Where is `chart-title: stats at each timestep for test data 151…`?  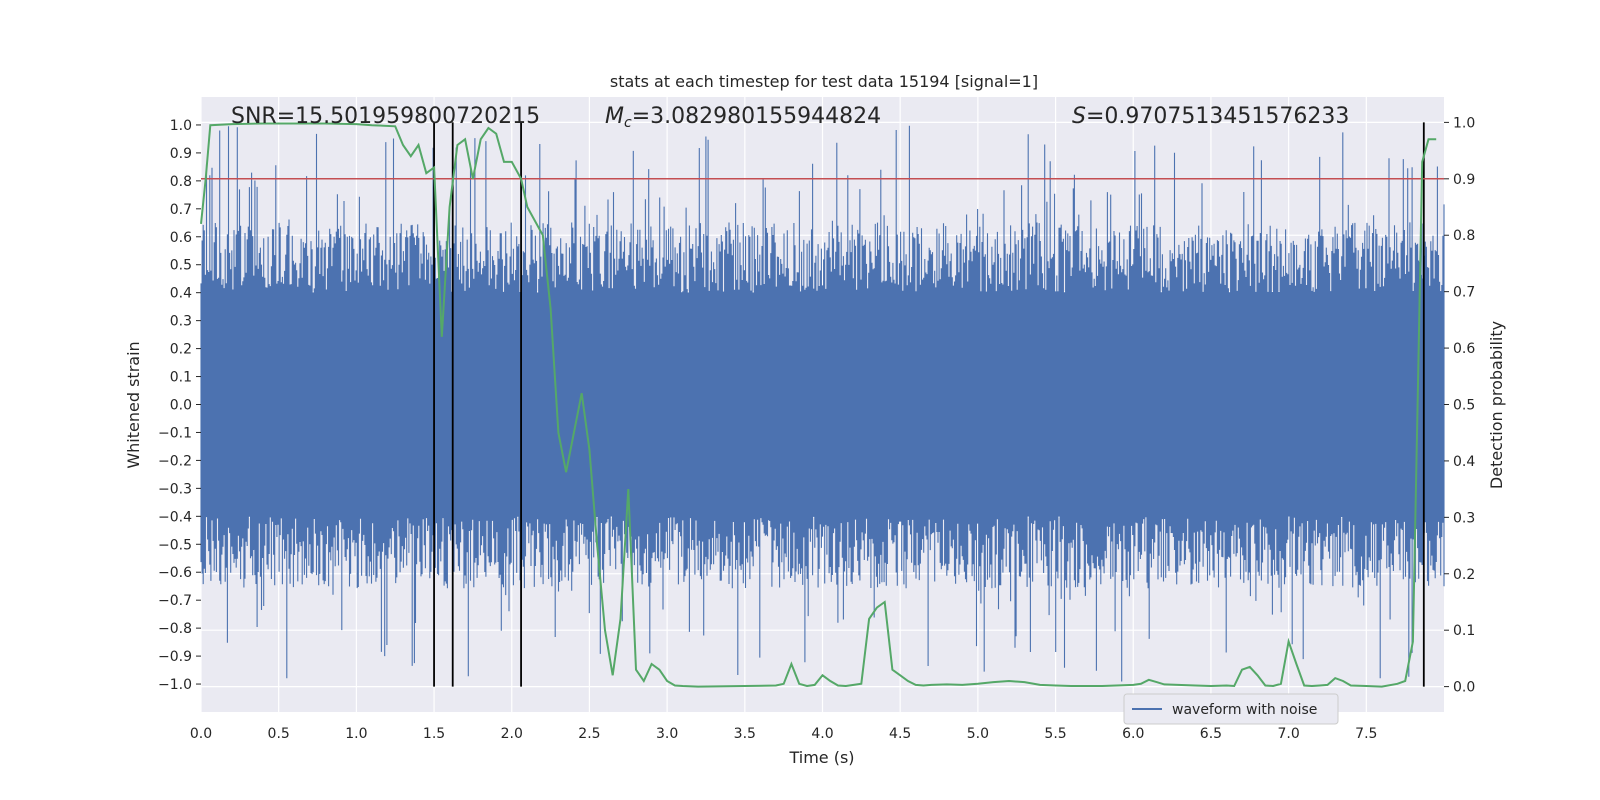
chart-title: stats at each timestep for test data 151… is located at coordinates (824, 81).